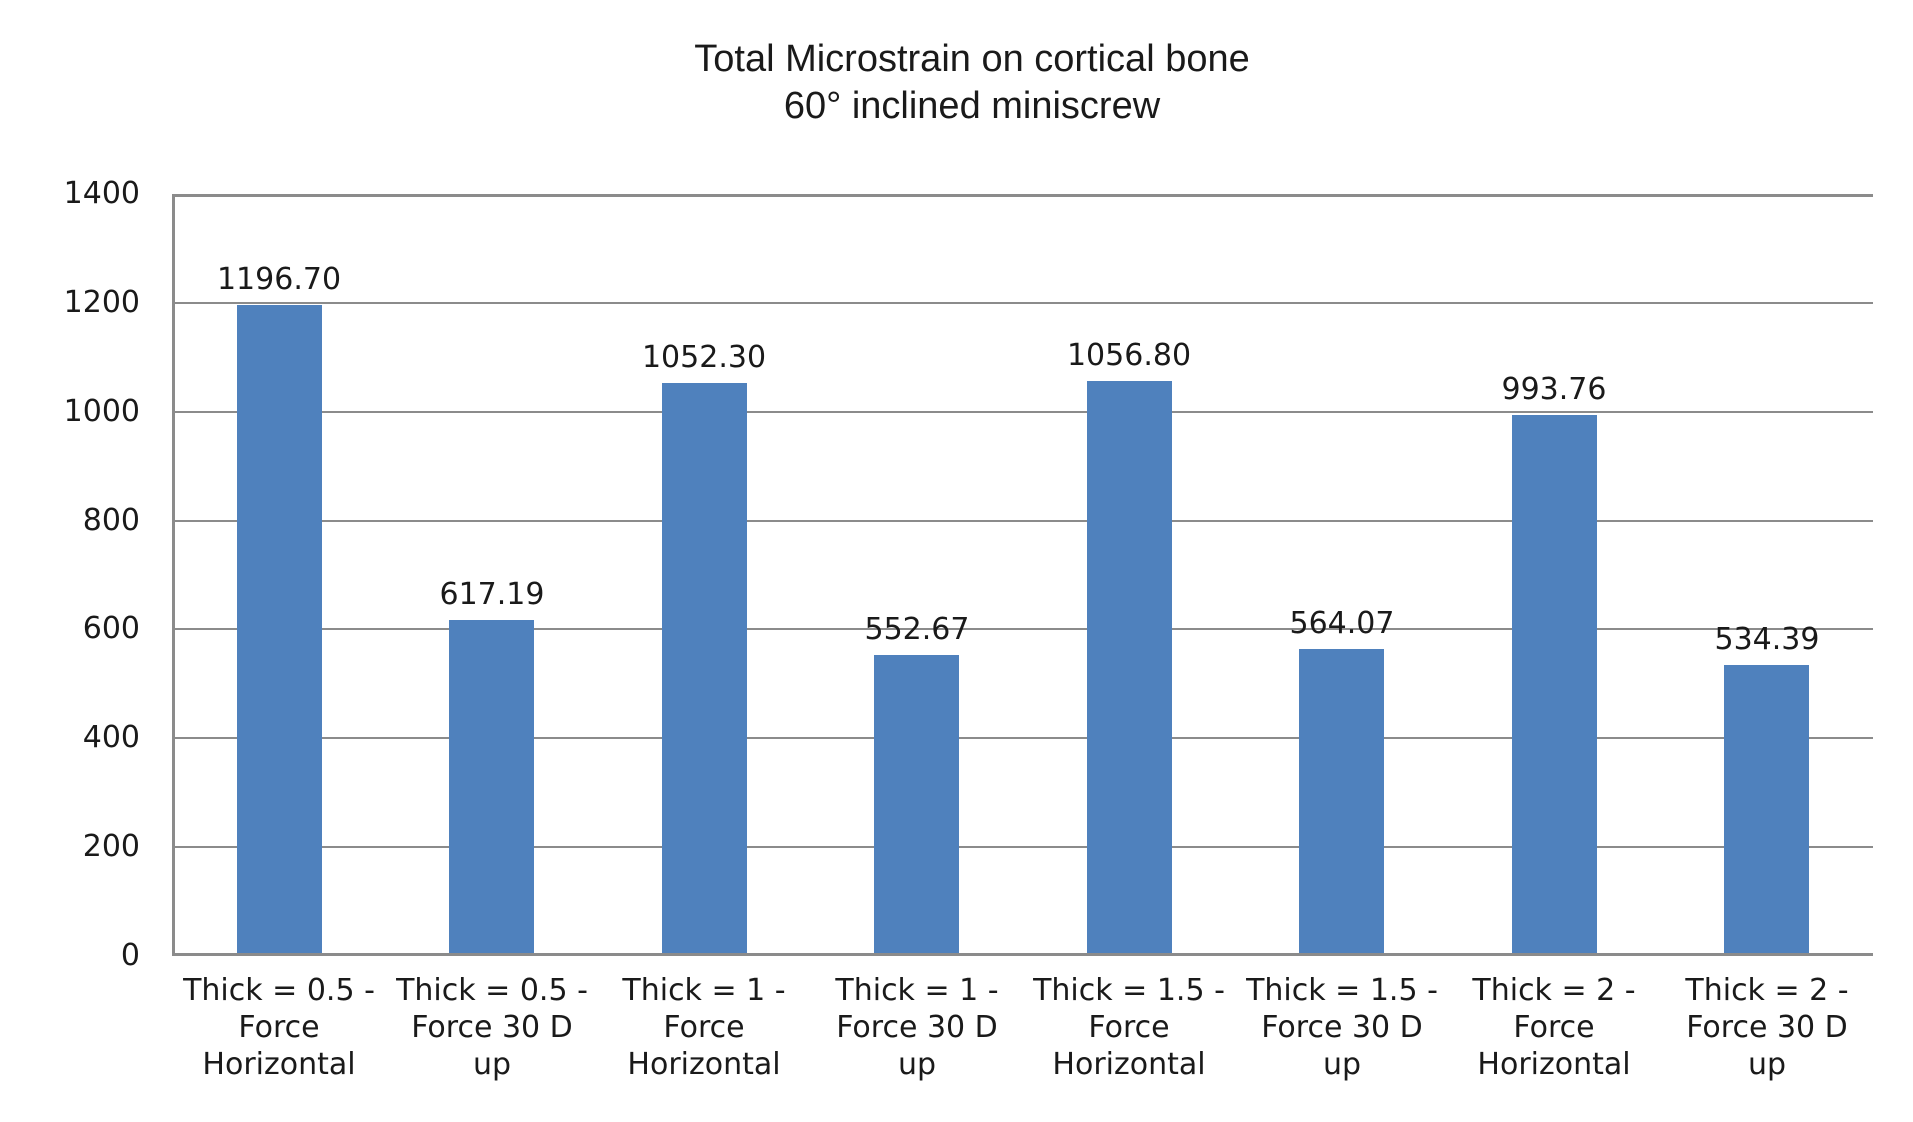 This screenshot has height=1122, width=1913. What do you see at coordinates (279, 279) in the screenshot?
I see `bar-value-label: 1196.70` at bounding box center [279, 279].